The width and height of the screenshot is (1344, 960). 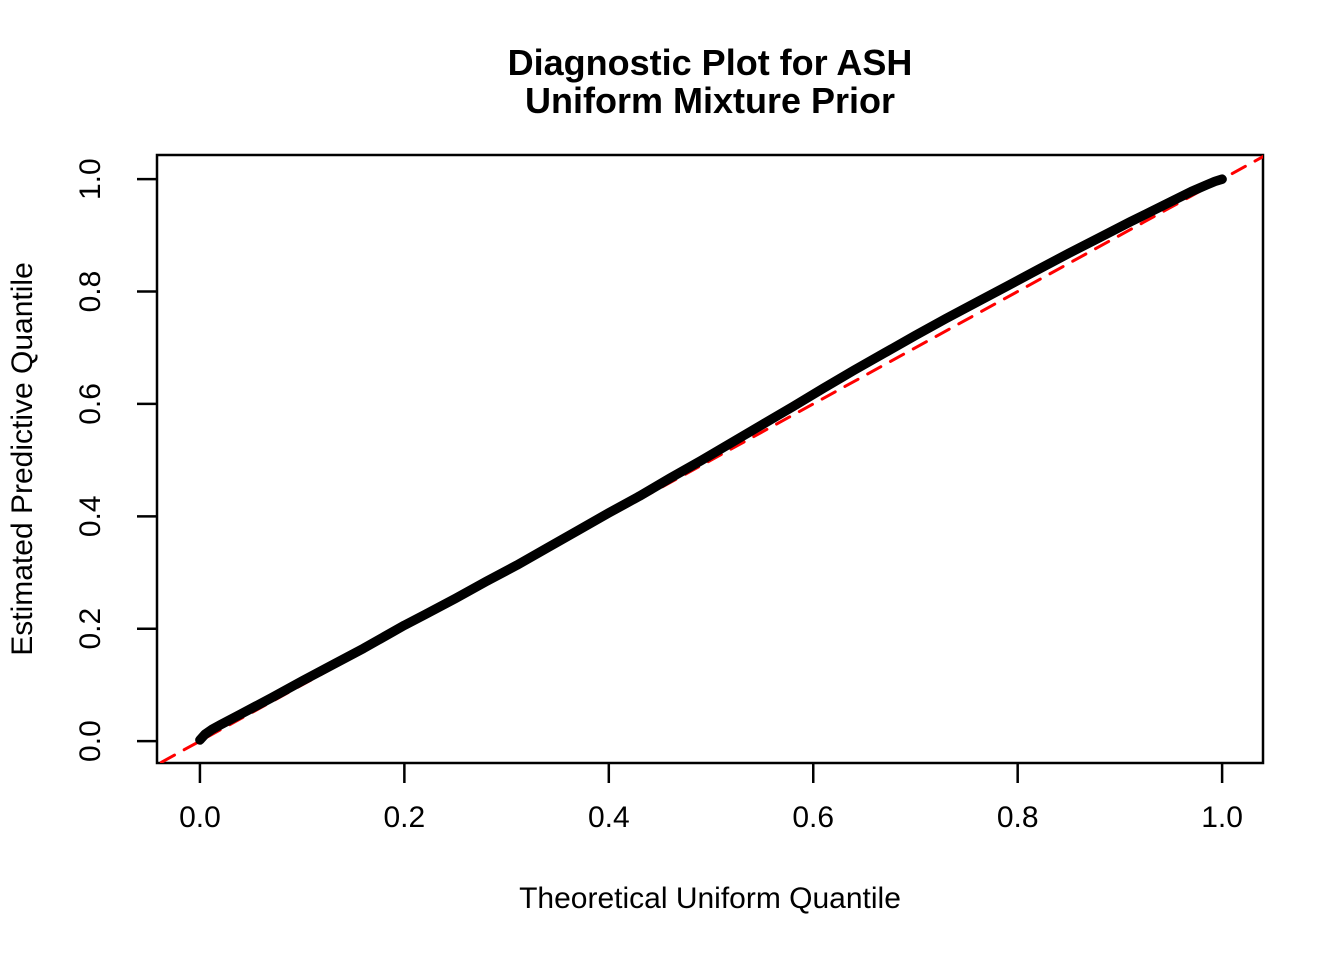 What do you see at coordinates (710, 898) in the screenshot?
I see `x-axis-title: Theoretical Uniform Quantile` at bounding box center [710, 898].